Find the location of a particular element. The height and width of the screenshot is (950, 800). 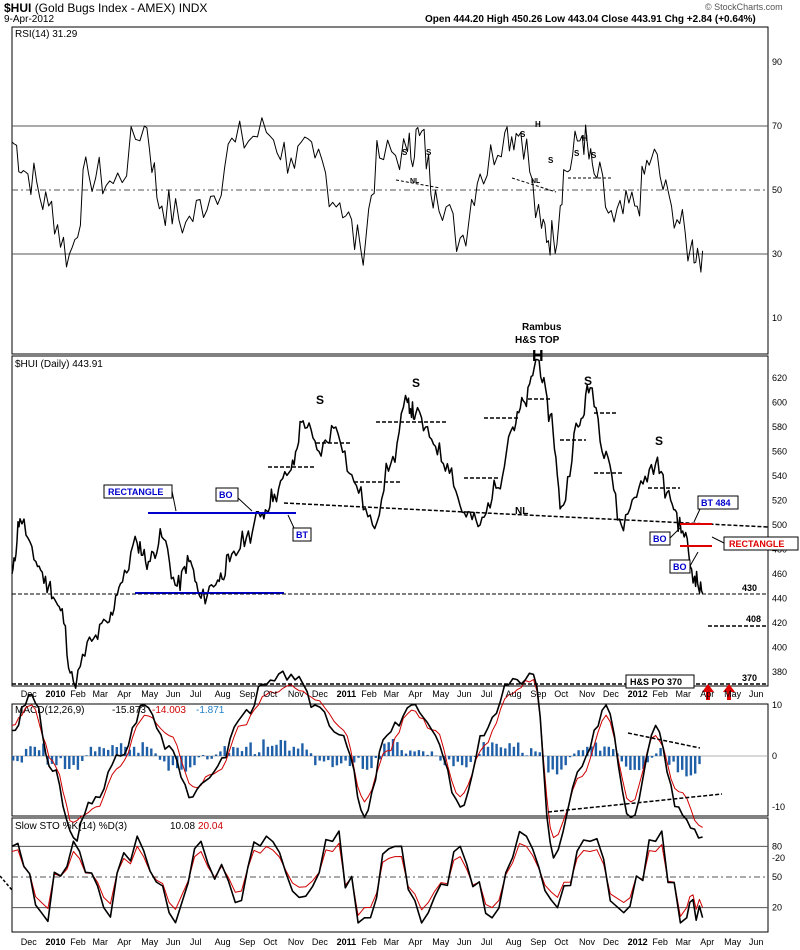

x-axis-label: 2012 is located at coordinates (638, 942).